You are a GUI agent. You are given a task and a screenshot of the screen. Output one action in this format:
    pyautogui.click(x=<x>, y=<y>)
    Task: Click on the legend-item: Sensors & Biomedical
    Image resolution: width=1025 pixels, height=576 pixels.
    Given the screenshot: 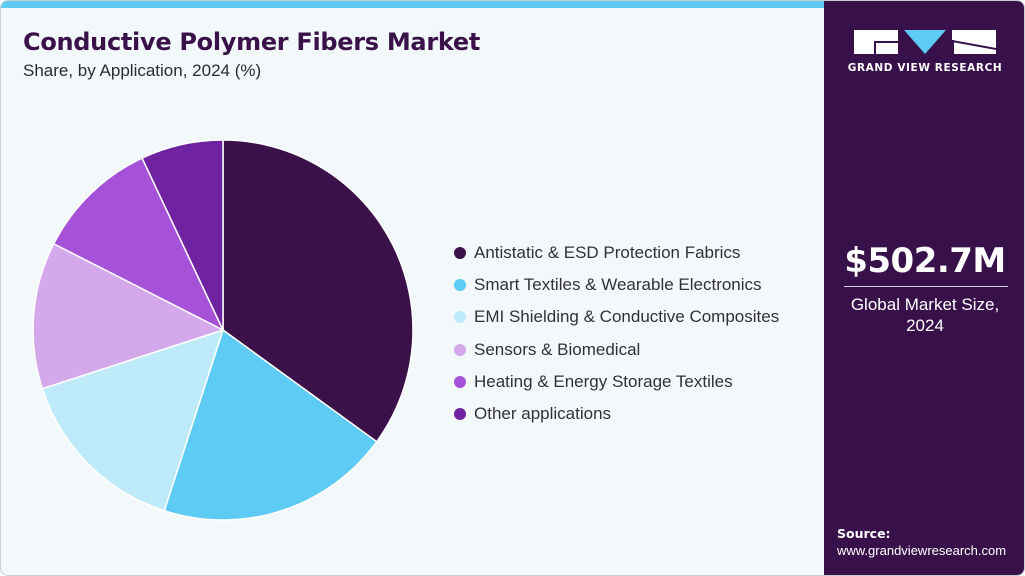 What is the action you would take?
    pyautogui.click(x=616, y=350)
    